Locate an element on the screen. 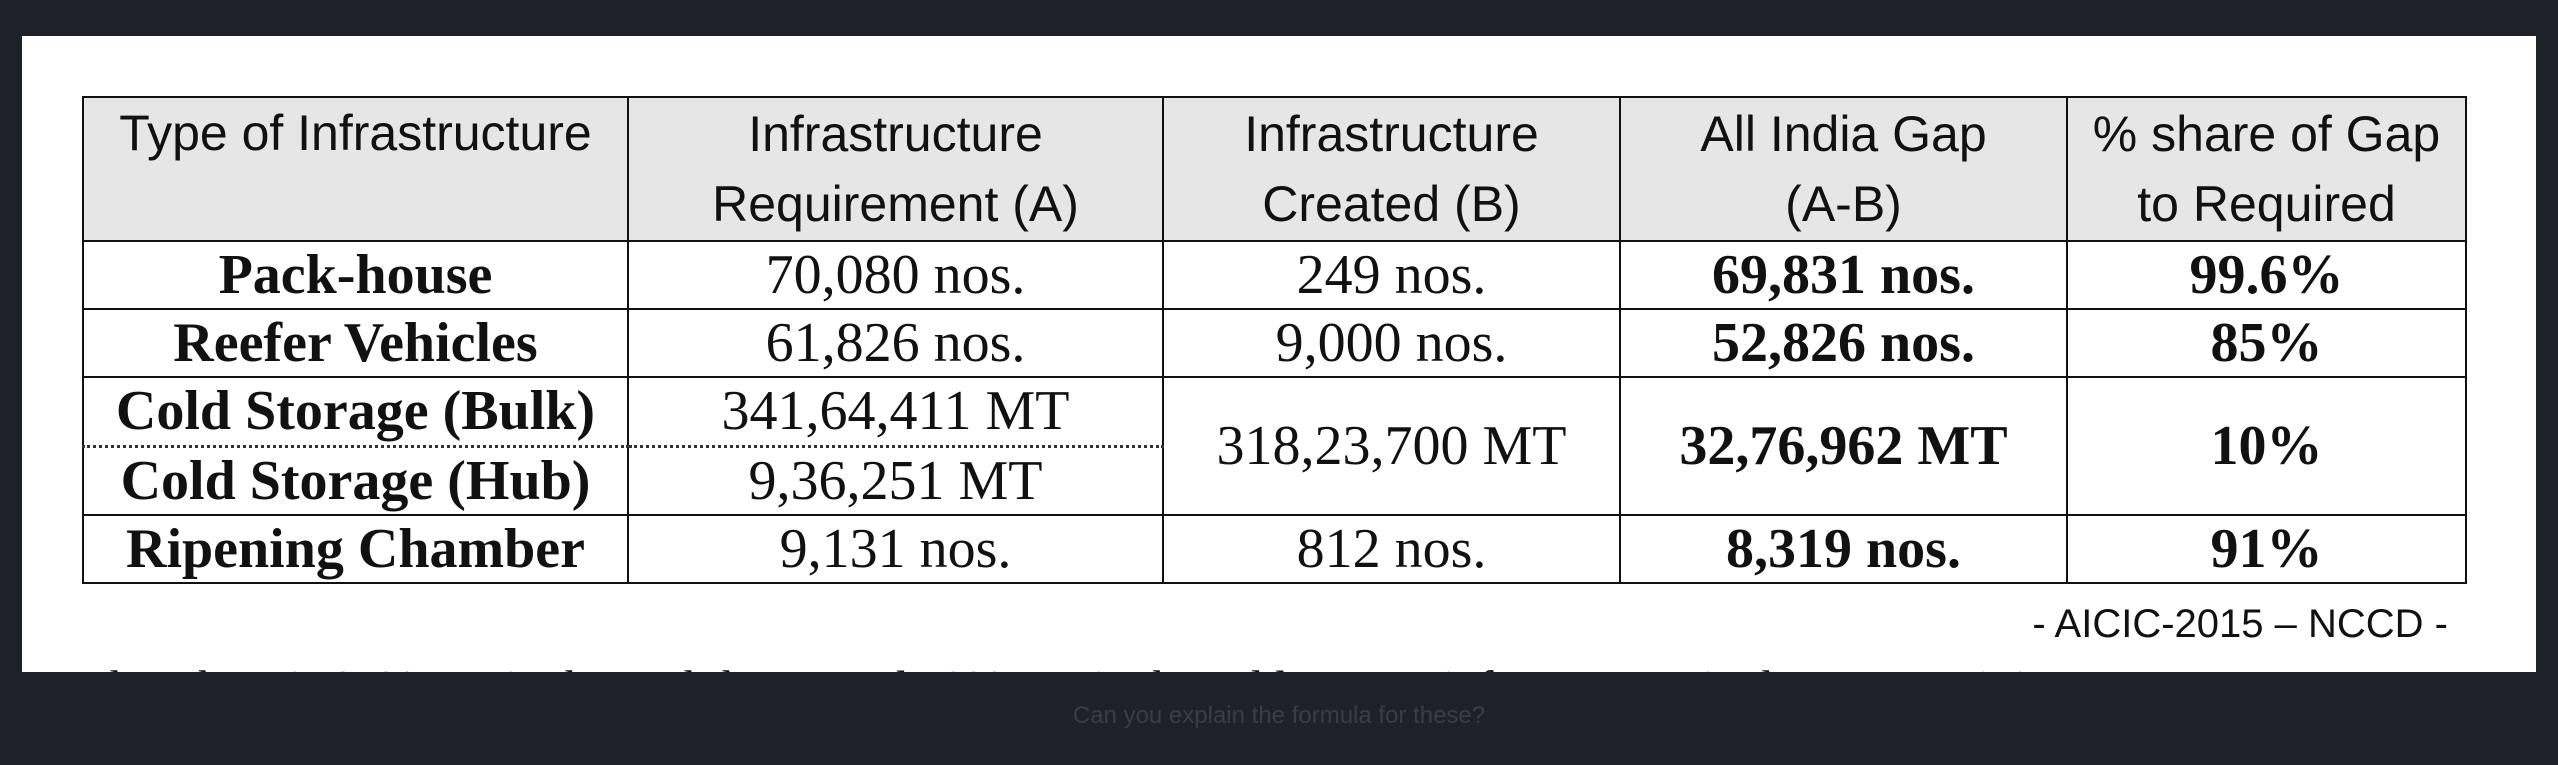  cell-type: Pack-house is located at coordinates (355, 275).